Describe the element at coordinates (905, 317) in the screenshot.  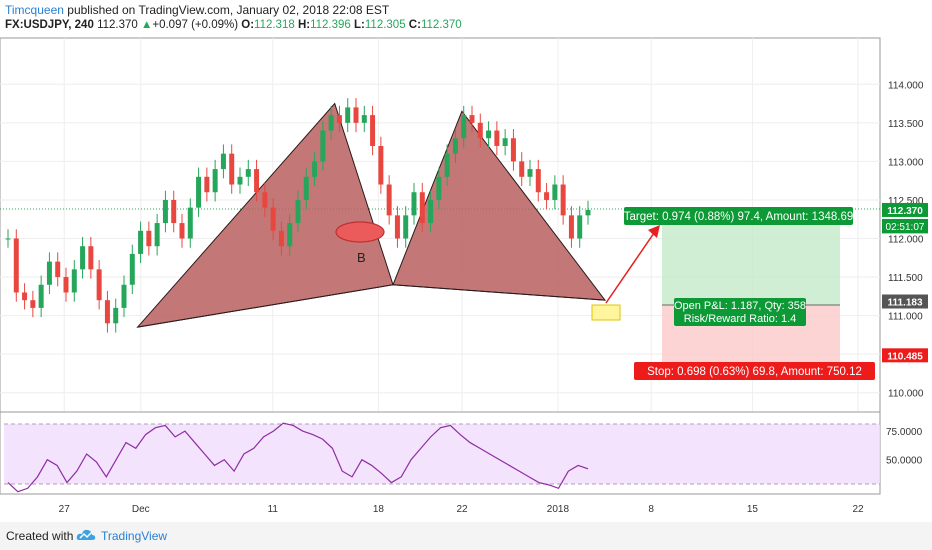
I see `y-tick-label: 111.000` at that location.